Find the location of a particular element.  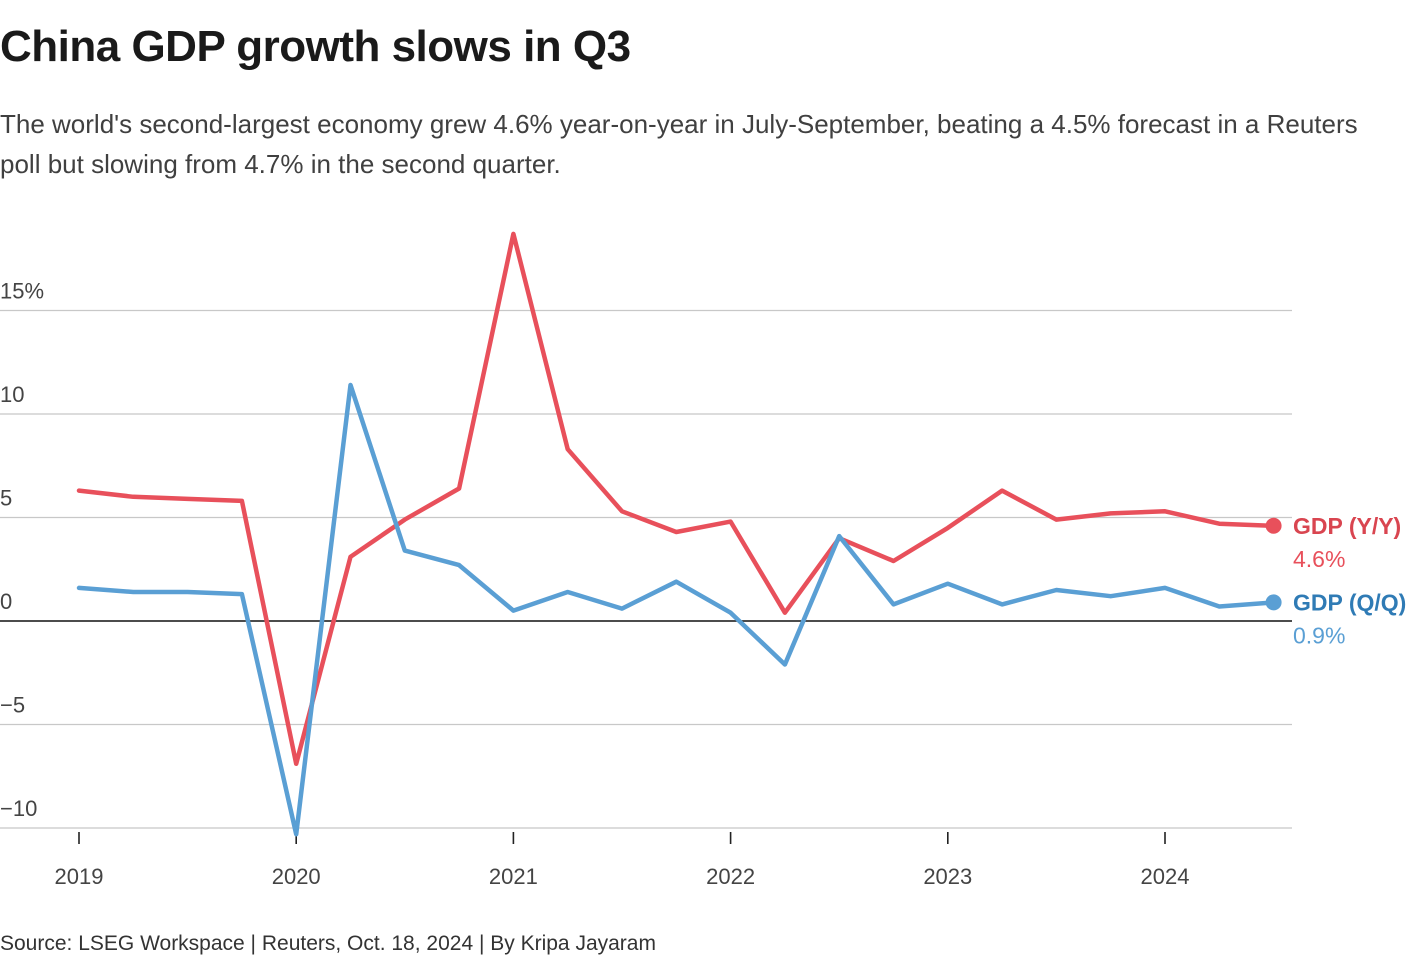

y-tick-label: 5 is located at coordinates (6, 498).